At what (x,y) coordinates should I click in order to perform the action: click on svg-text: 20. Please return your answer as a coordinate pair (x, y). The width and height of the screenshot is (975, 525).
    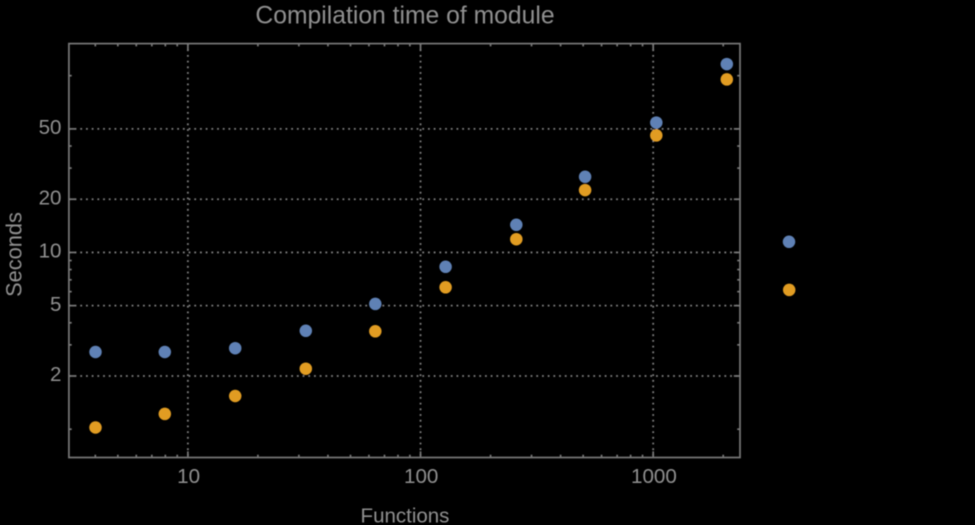
    Looking at the image, I should click on (50, 197).